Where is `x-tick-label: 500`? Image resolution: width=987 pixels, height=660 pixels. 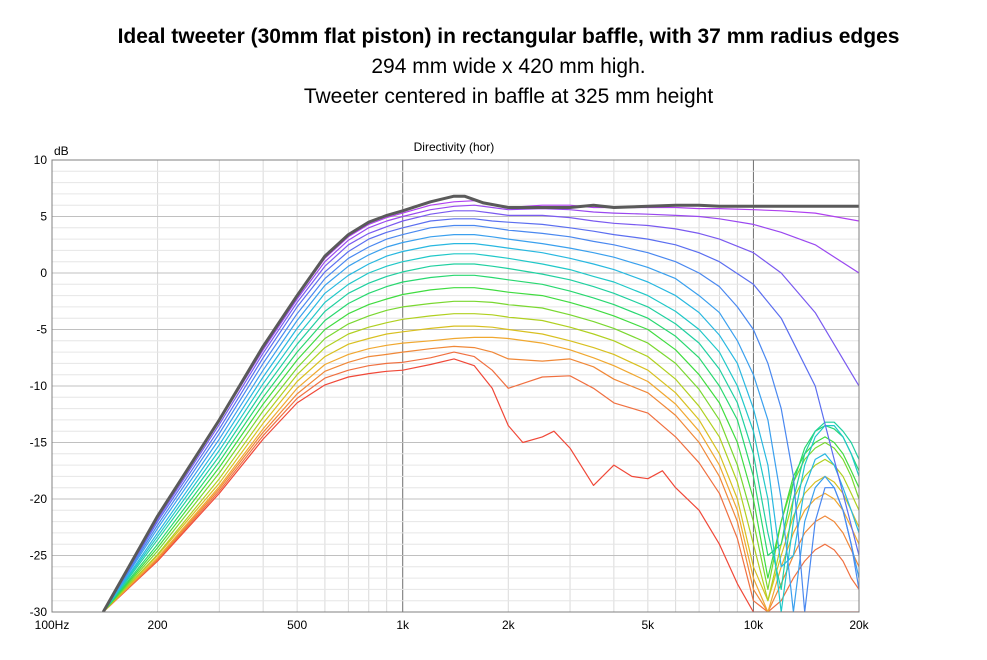
x-tick-label: 500 is located at coordinates (297, 625).